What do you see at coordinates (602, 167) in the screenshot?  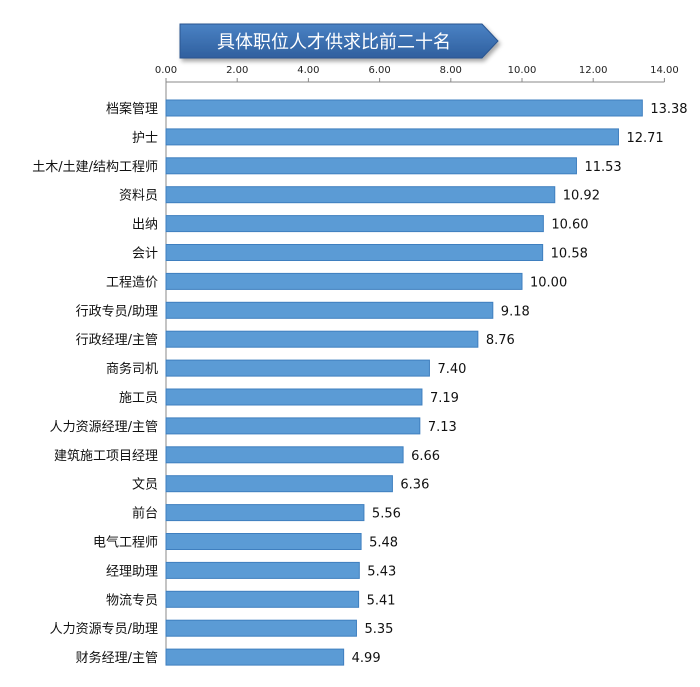 I see `value-label: 11.53` at bounding box center [602, 167].